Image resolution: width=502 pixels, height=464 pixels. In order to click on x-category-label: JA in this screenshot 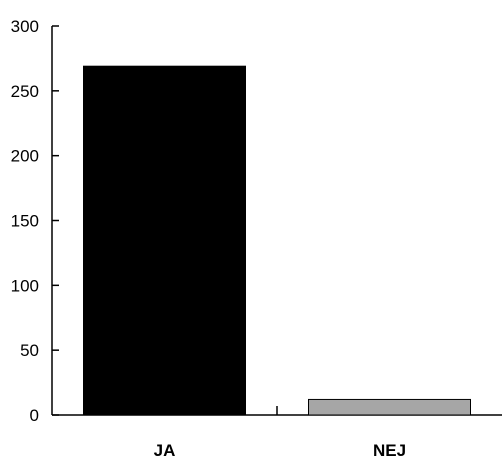, I will do `click(165, 450)`.